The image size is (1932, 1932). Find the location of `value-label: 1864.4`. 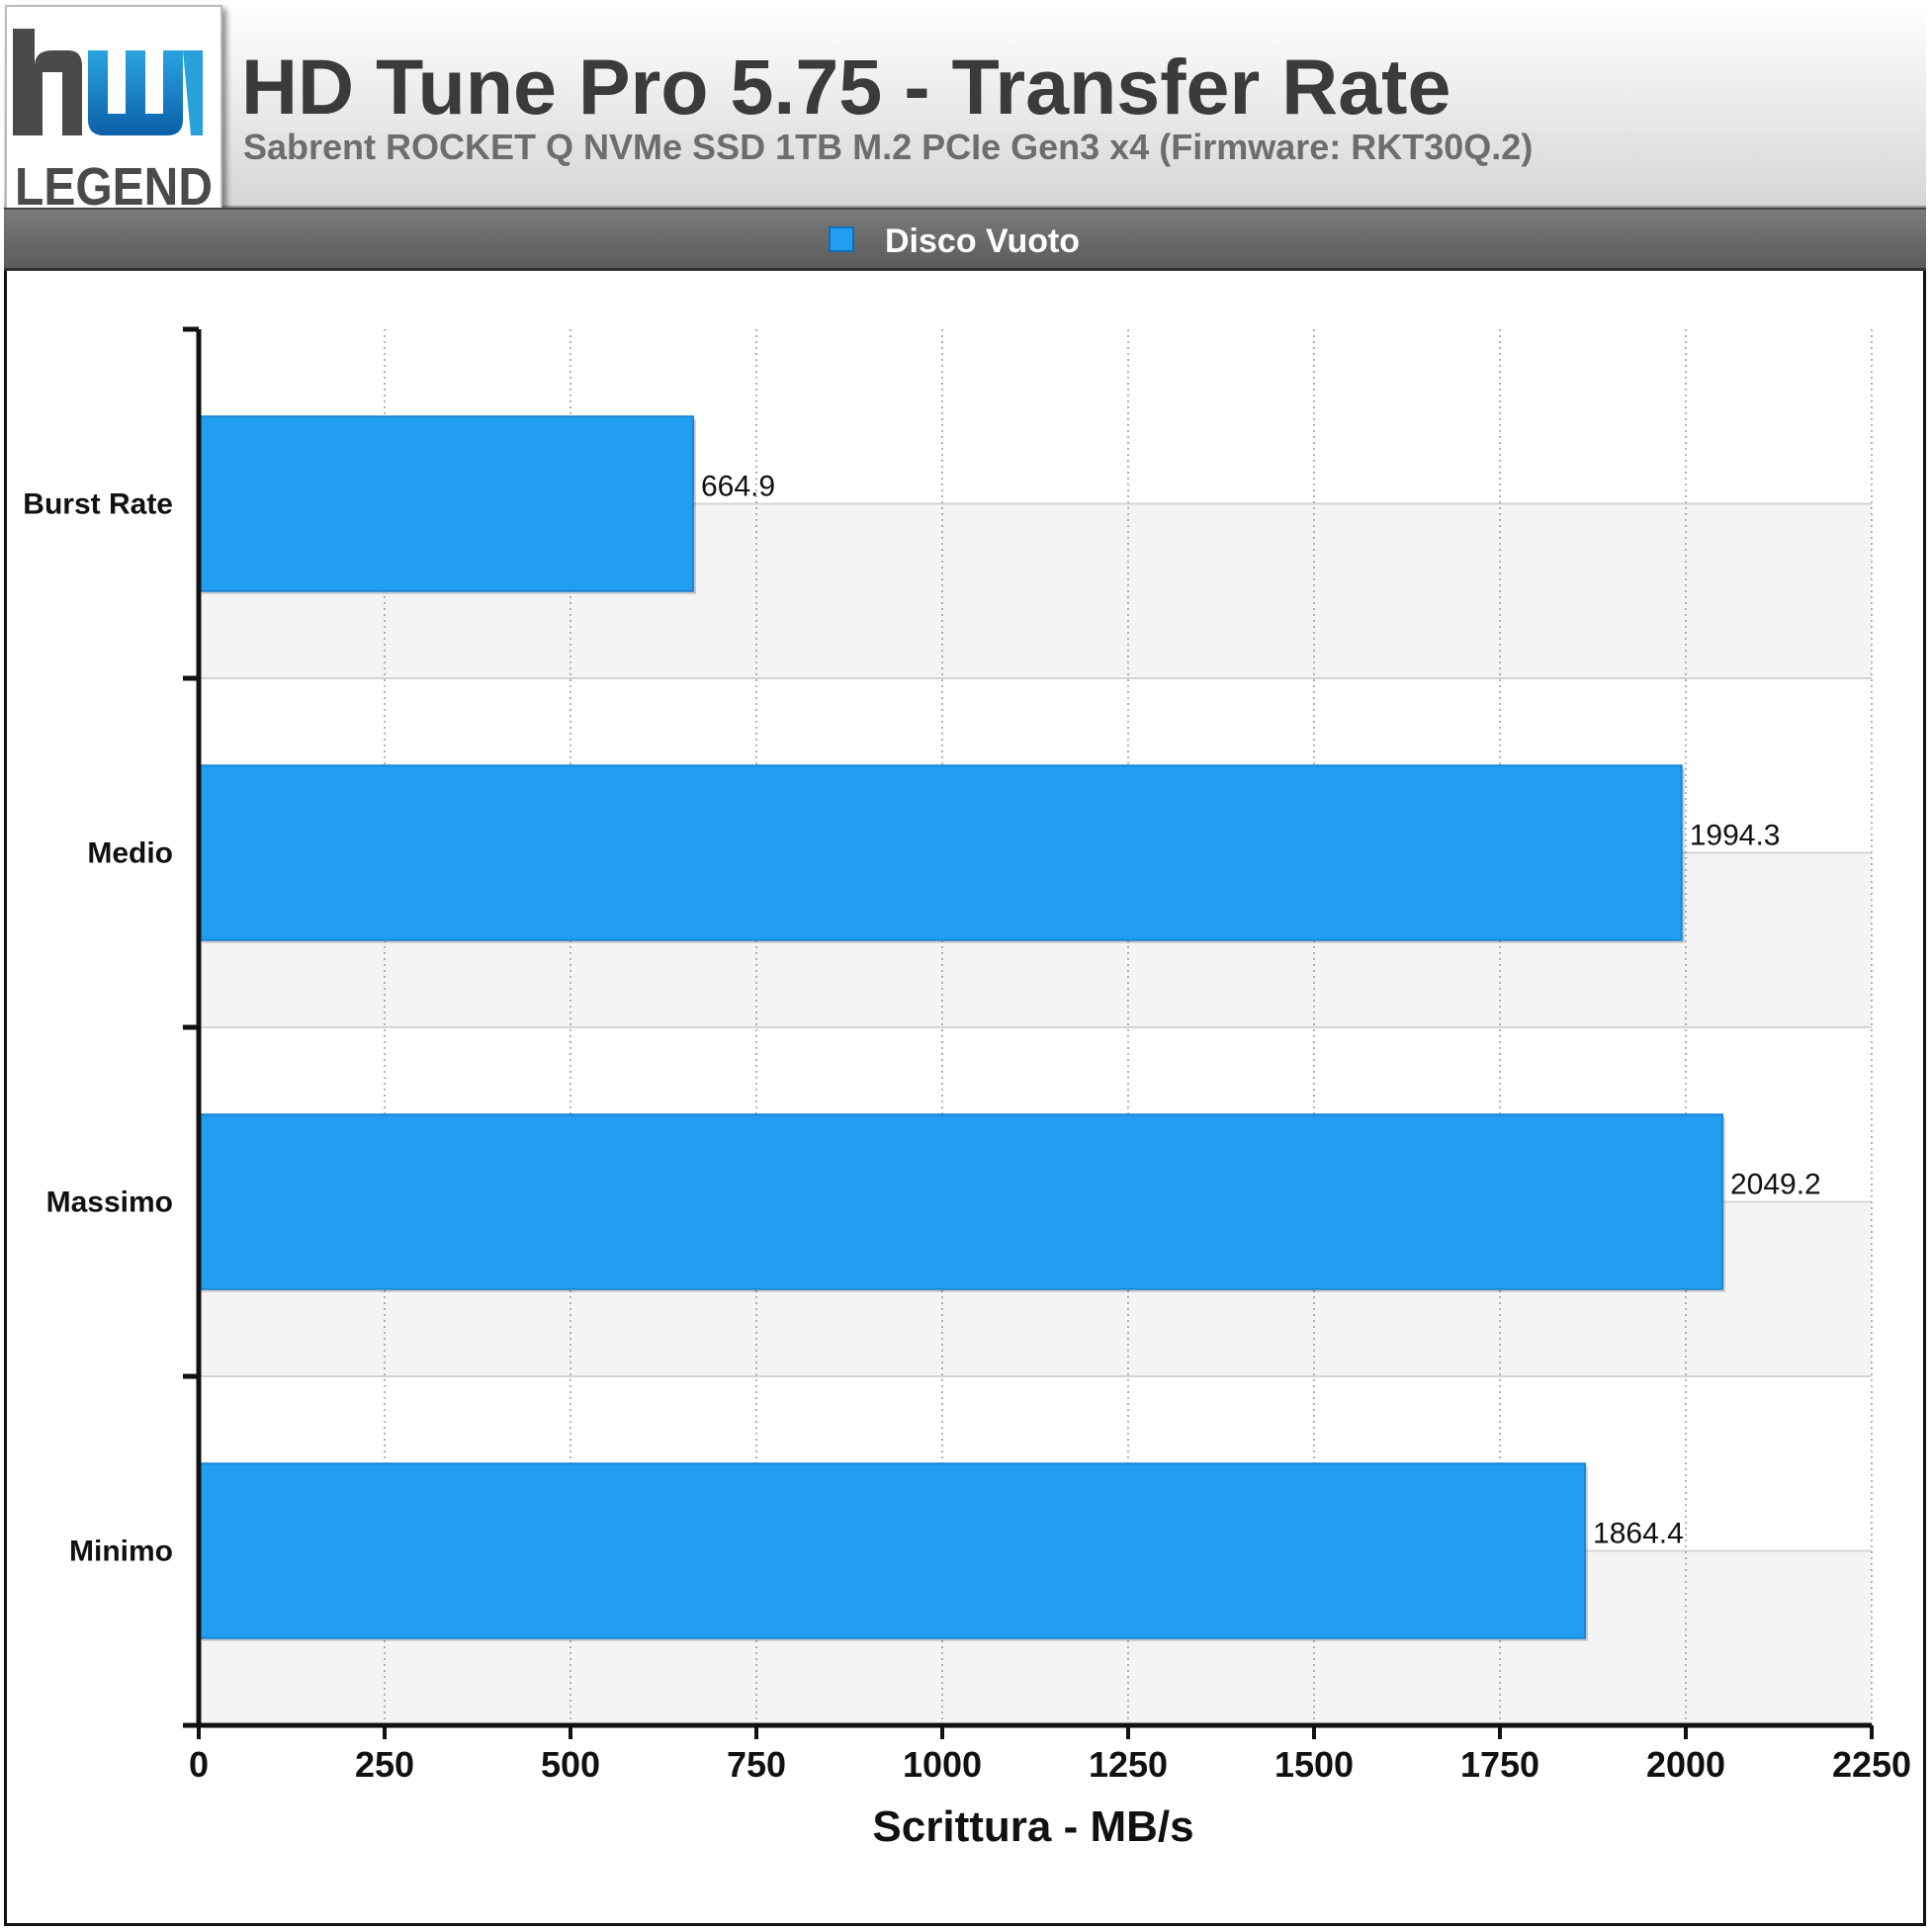

value-label: 1864.4 is located at coordinates (1638, 1534).